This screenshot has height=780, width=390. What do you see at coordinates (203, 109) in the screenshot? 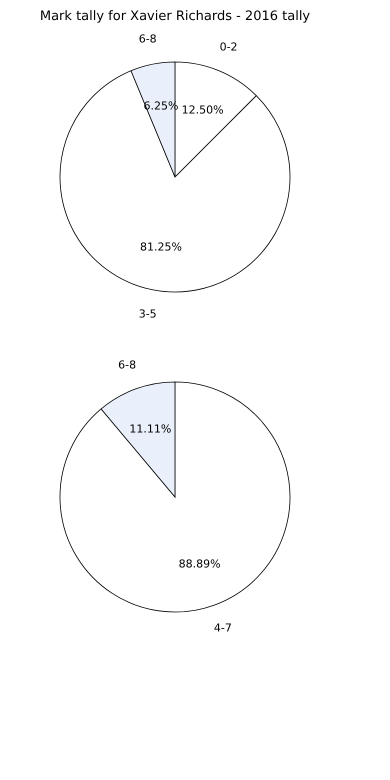
I see `data-label: 12.50%` at bounding box center [203, 109].